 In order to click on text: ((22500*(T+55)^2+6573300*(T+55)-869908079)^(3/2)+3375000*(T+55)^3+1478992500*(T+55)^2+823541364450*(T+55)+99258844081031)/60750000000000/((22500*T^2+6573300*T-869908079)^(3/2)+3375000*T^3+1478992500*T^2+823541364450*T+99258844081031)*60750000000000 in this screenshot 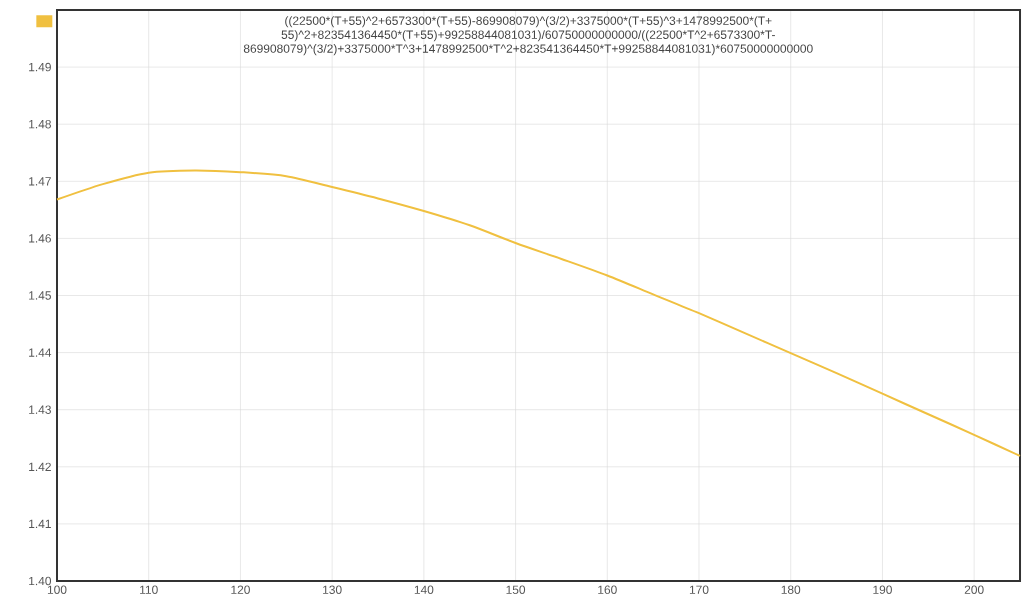, I will do `click(528, 36)`.